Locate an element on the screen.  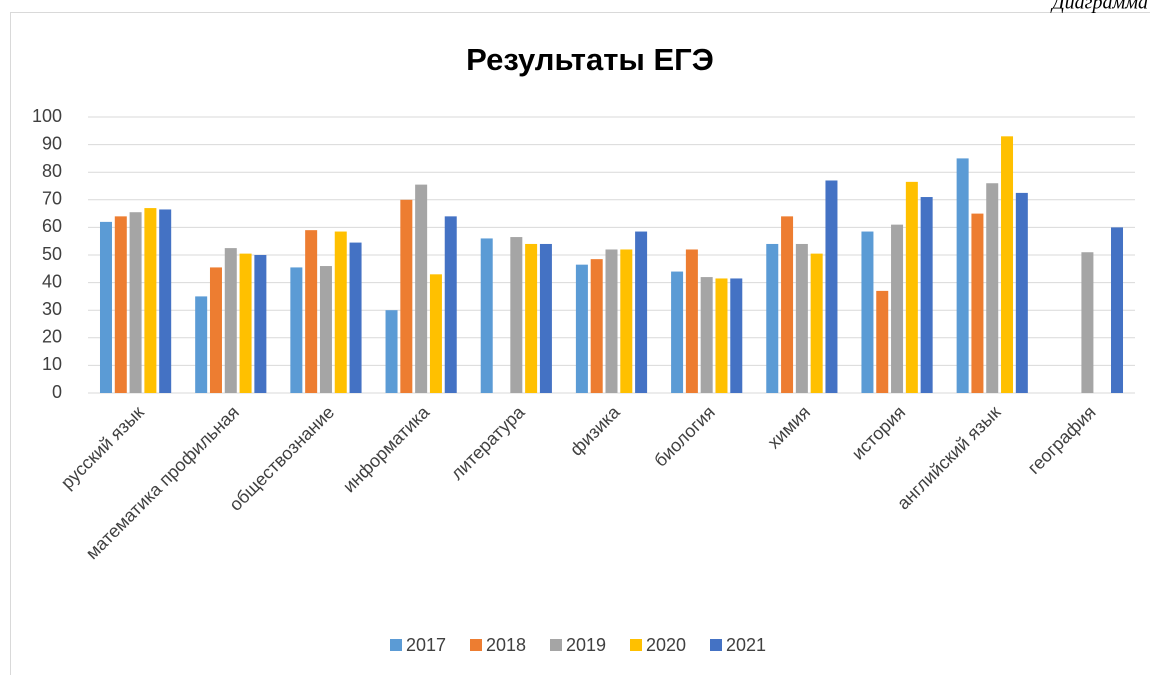
y-tick-label: 0 is located at coordinates (57, 392).